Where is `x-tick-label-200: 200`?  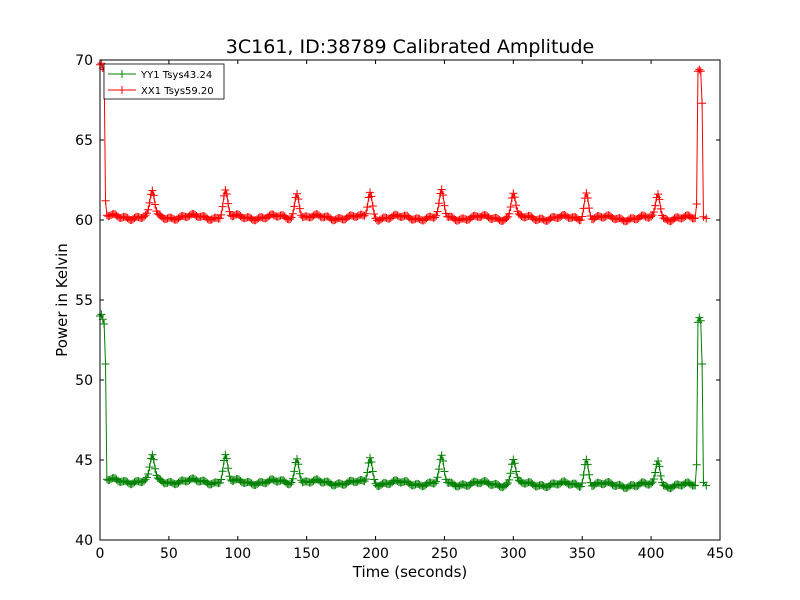 x-tick-label-200: 200 is located at coordinates (375, 554).